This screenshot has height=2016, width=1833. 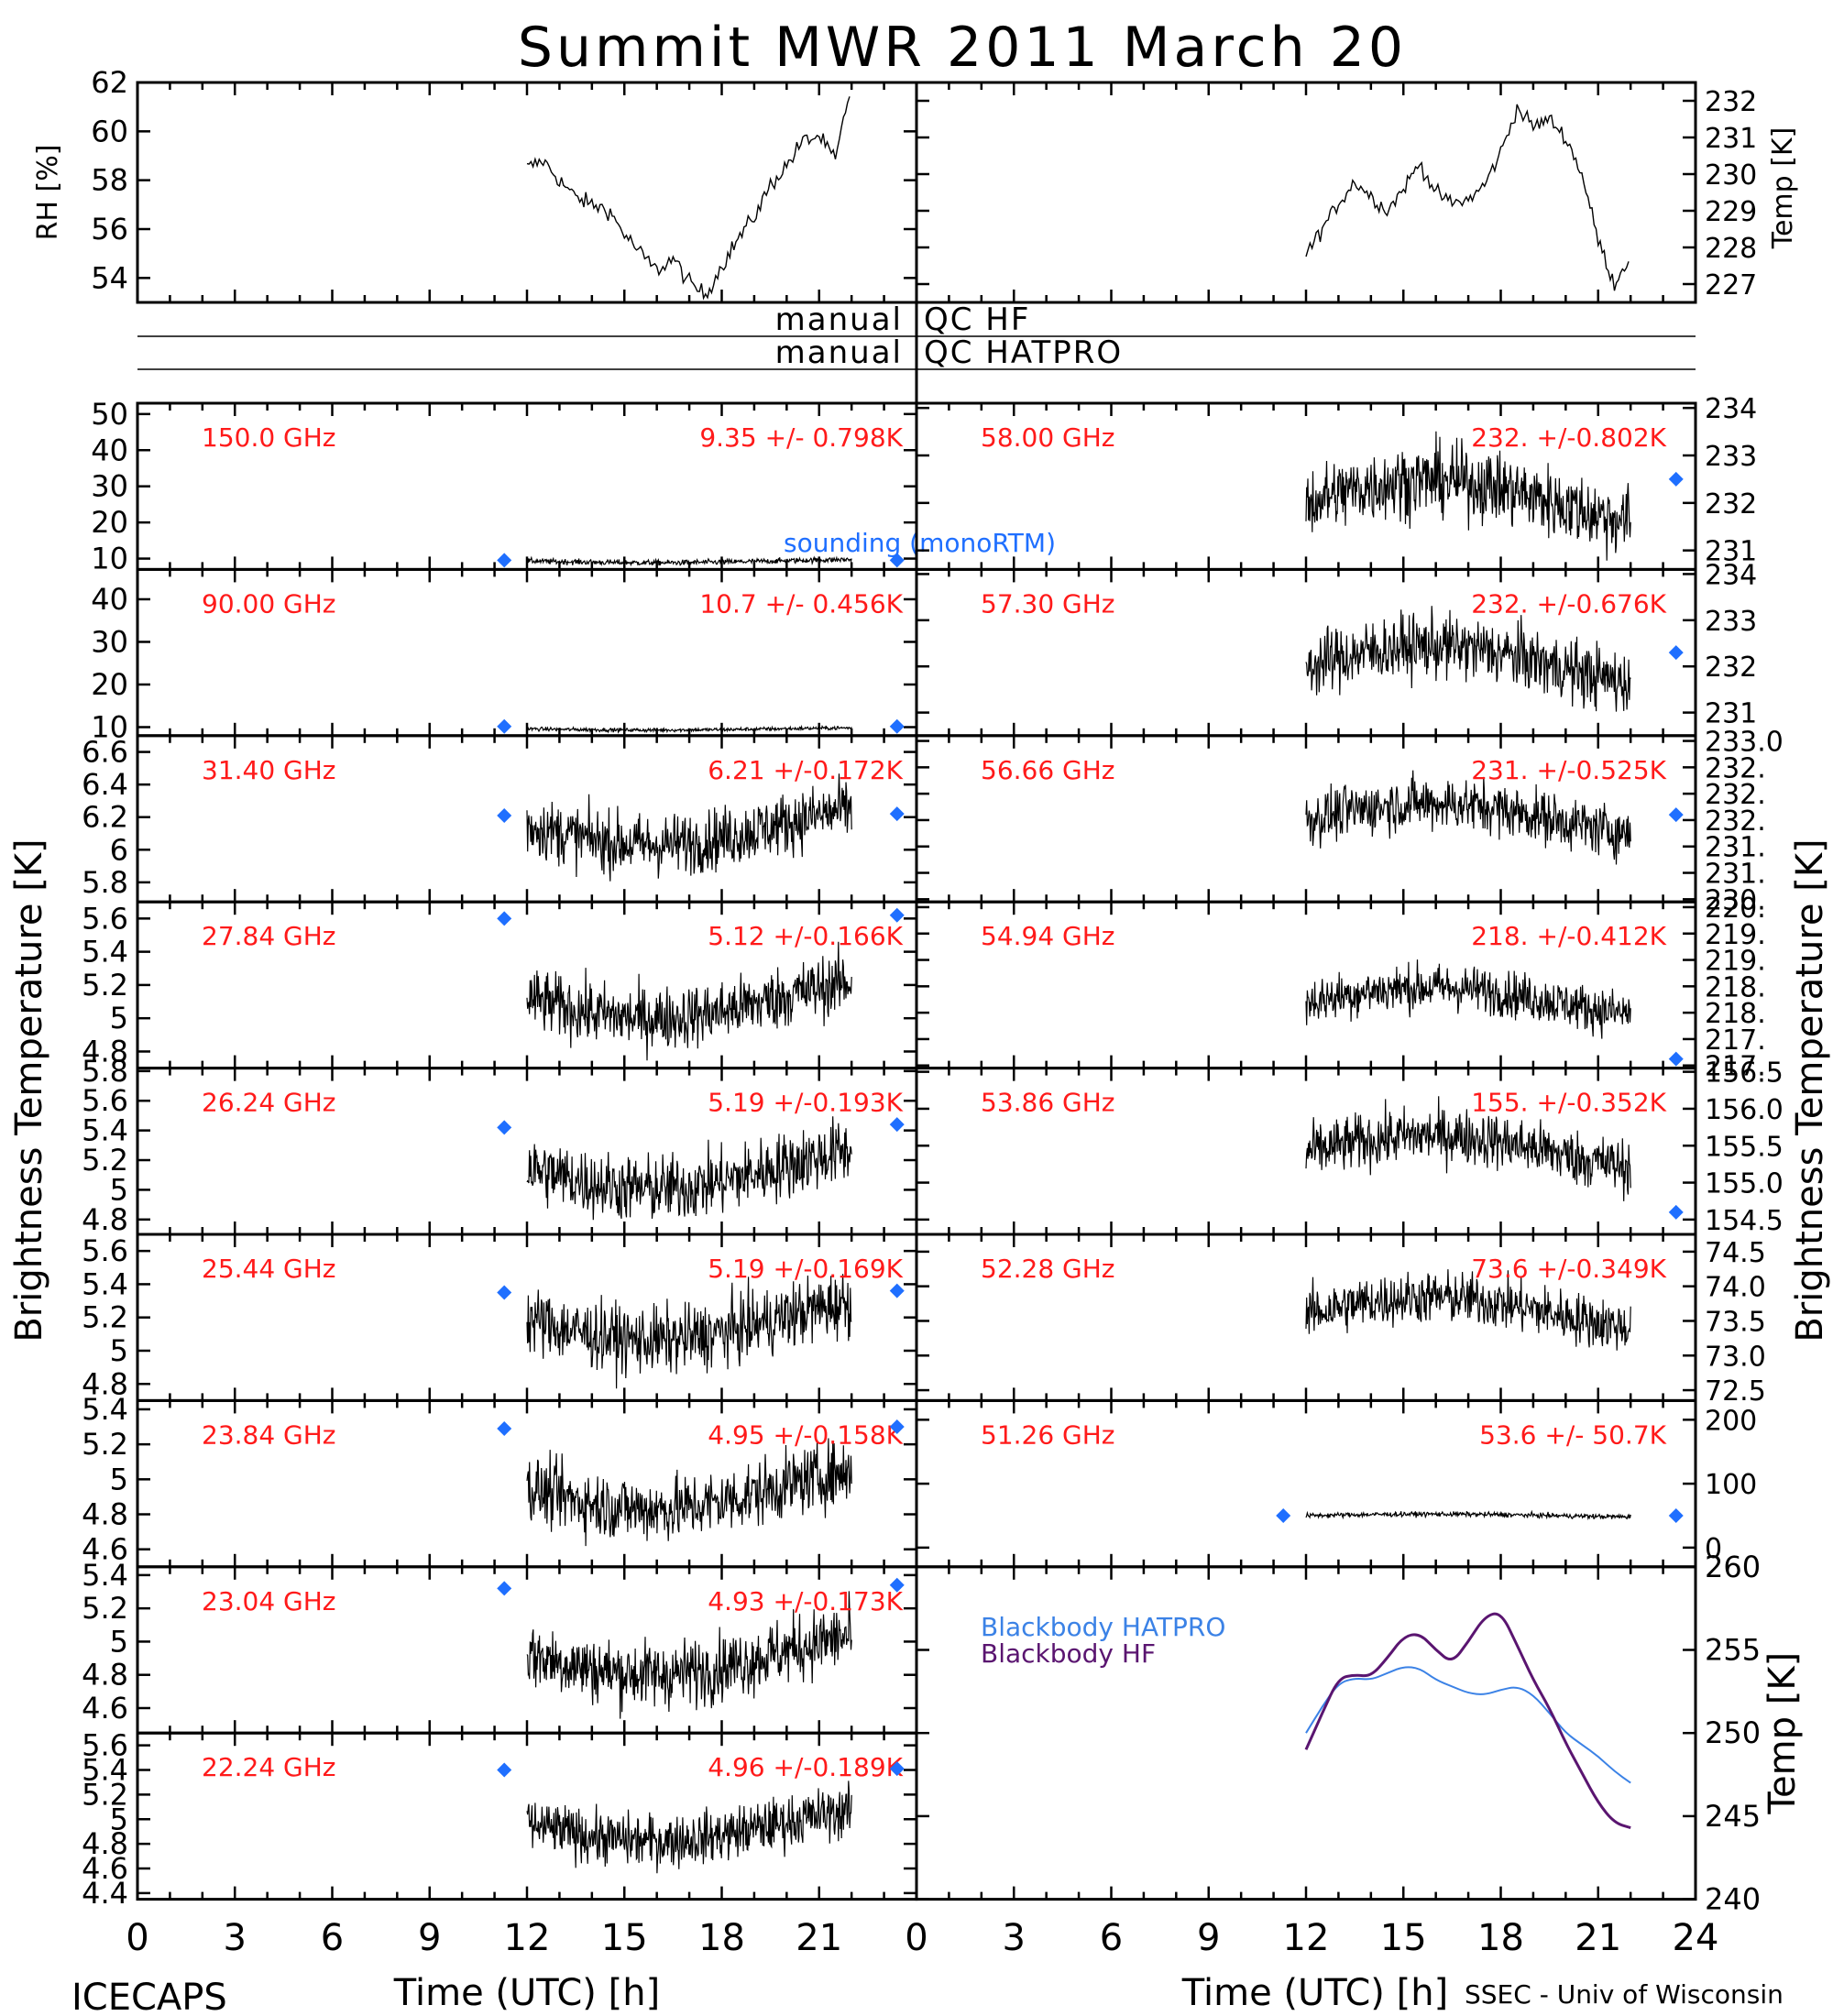 I want to click on panel-left-6: 4.64.855.25.4 23.84 GHz 4.95 +/-0.158K, so click(x=500, y=1480).